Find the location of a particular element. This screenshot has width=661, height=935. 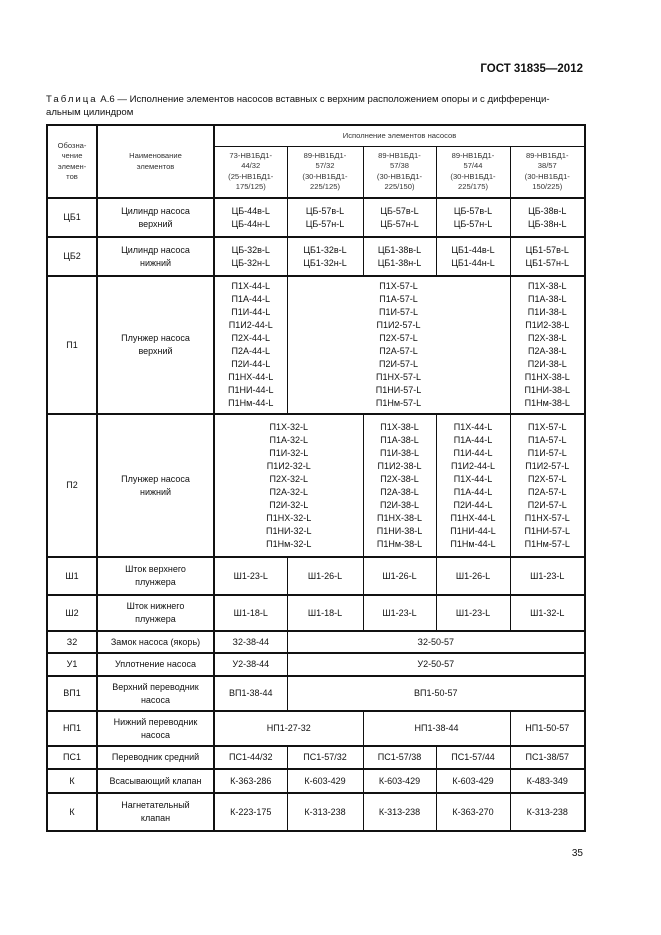

element-variant-cell: ЦБ-38в-L ЦБ-38н-L is located at coordinates (547, 217).